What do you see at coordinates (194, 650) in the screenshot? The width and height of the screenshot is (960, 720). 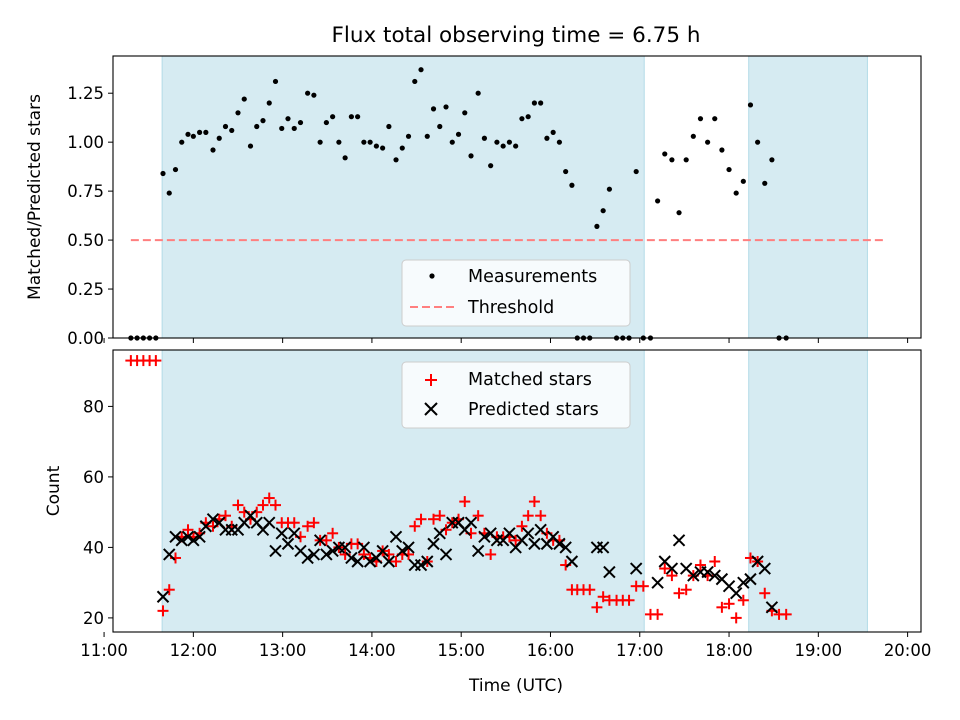 I see `x-tick-label: 12:00` at bounding box center [194, 650].